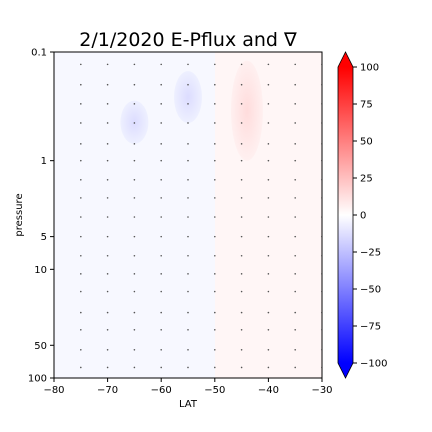 This screenshot has height=432, width=432. Describe the element at coordinates (107, 390) in the screenshot. I see `x-tick-label: −70` at that location.